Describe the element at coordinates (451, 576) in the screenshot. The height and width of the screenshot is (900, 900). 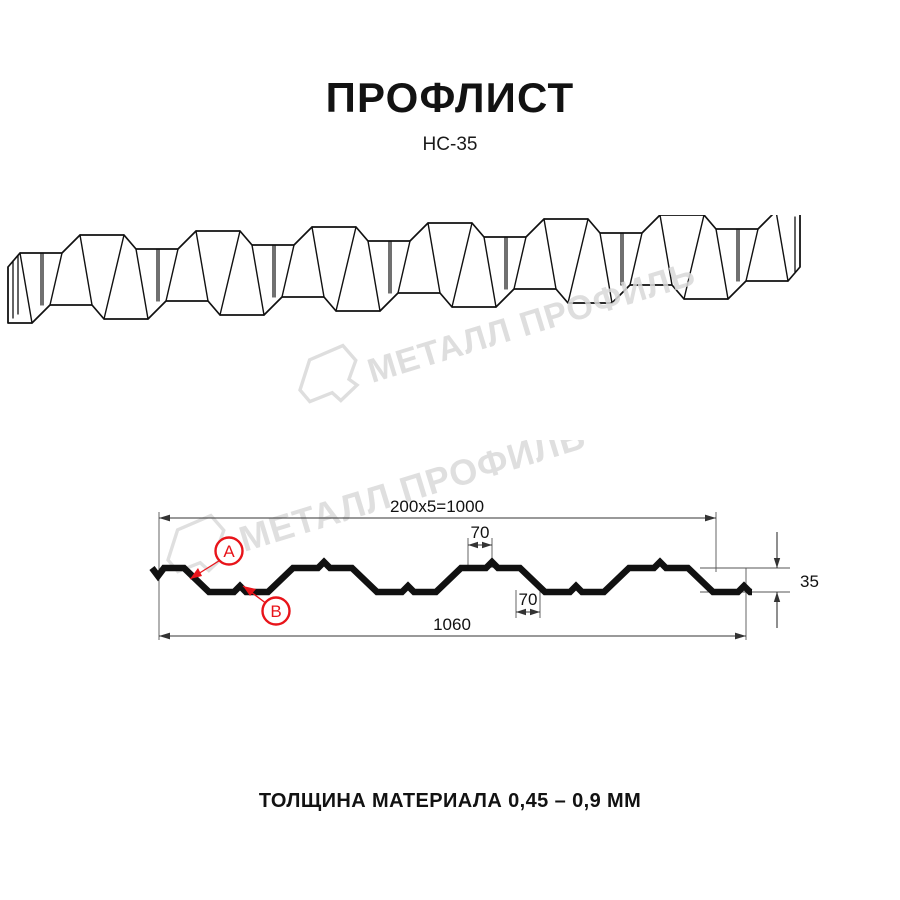
I see `profile-cross-section` at that location.